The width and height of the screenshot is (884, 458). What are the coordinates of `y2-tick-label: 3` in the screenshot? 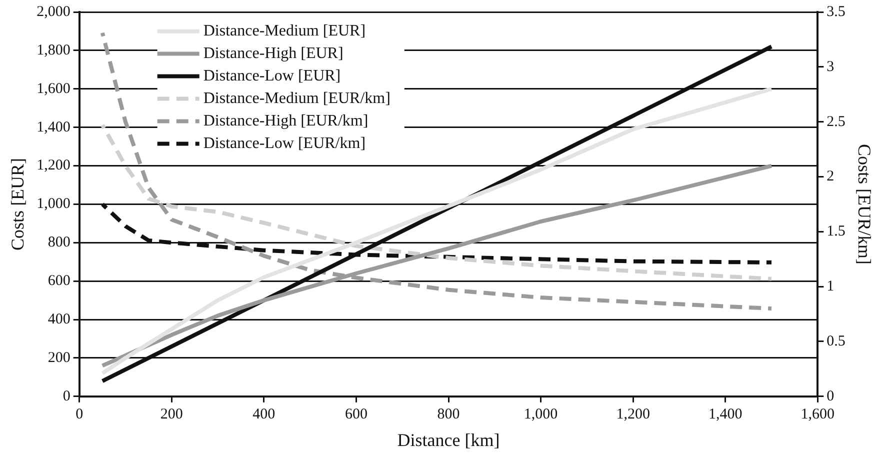 It's located at (830, 66).